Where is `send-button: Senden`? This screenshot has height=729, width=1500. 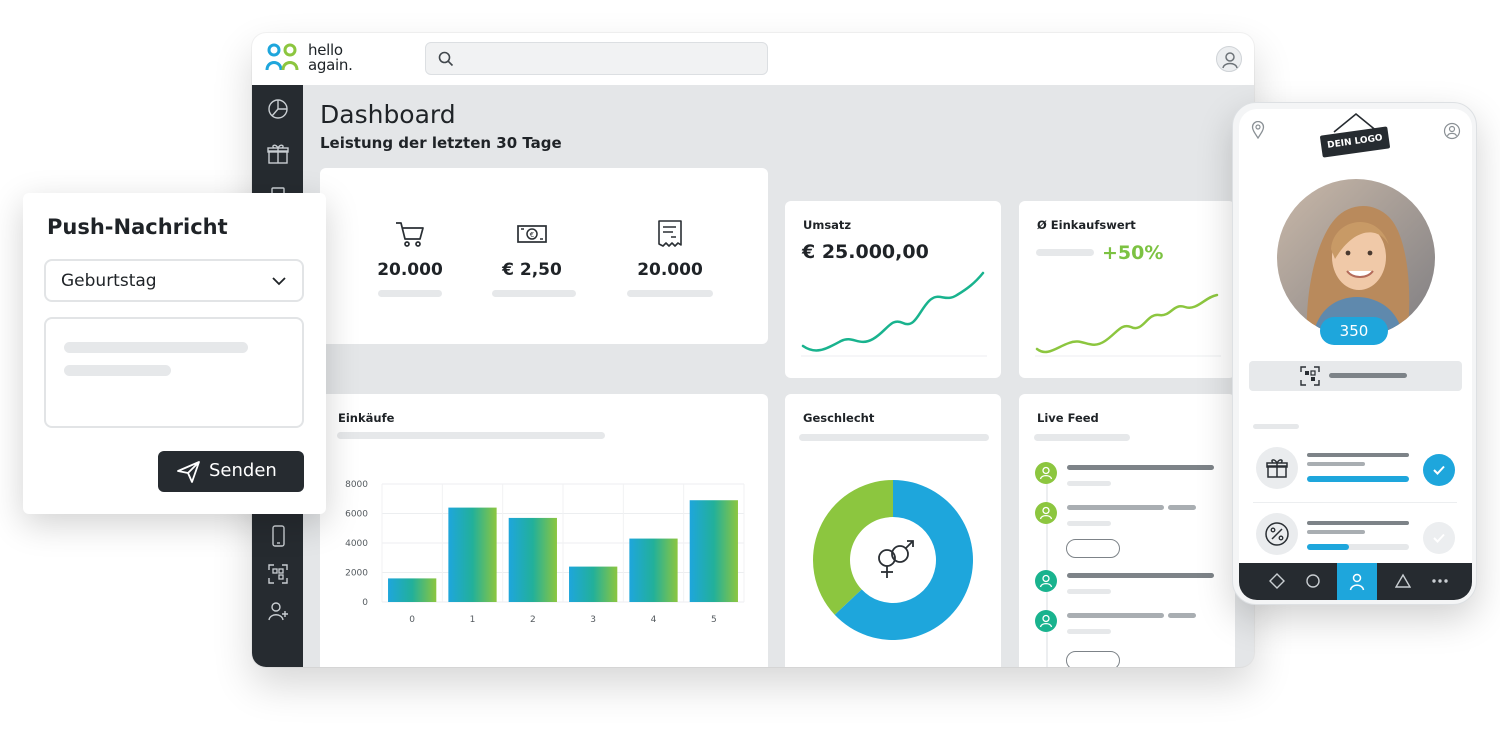
send-button: Senden is located at coordinates (231, 471).